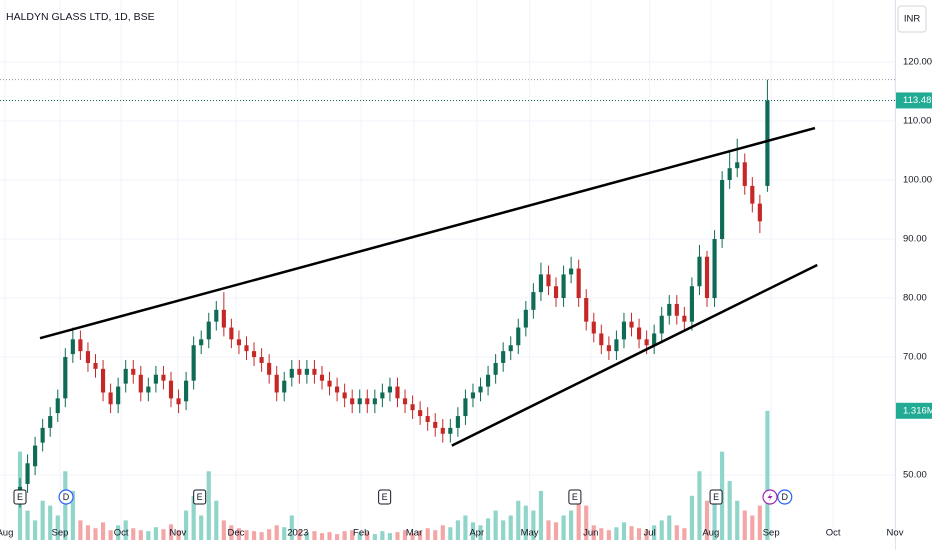 Image resolution: width=932 pixels, height=550 pixels. I want to click on currency-label: INR, so click(912, 19).